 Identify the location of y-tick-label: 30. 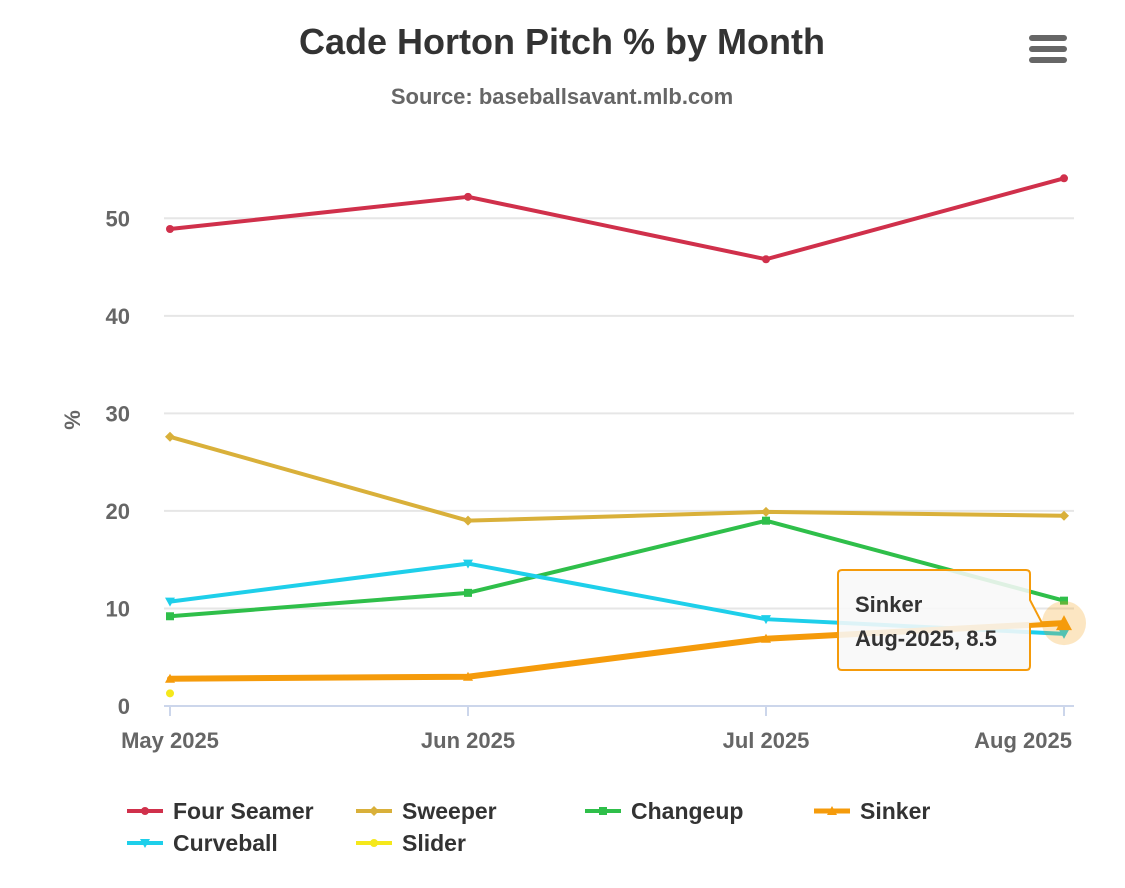
(118, 413).